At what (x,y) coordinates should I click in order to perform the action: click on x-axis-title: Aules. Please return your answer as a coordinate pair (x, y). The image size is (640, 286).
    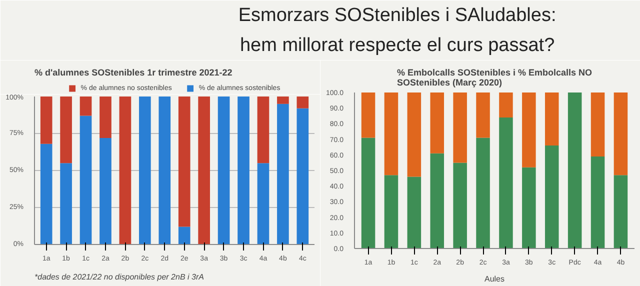
    Looking at the image, I should click on (494, 279).